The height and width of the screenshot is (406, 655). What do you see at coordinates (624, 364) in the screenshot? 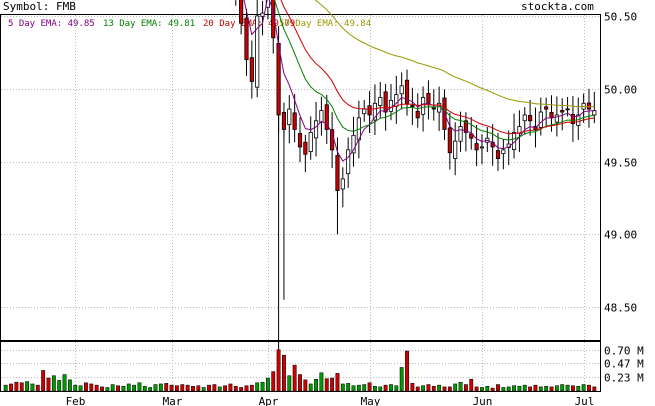
I see `volume-tick-label: 0.47 M` at bounding box center [624, 364].